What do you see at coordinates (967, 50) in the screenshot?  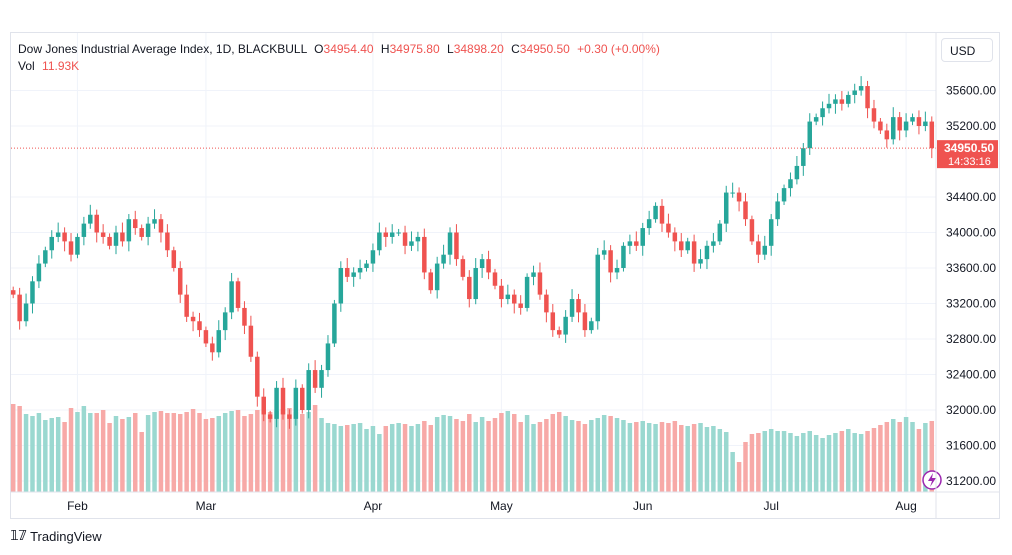 I see `currency-button: USD` at bounding box center [967, 50].